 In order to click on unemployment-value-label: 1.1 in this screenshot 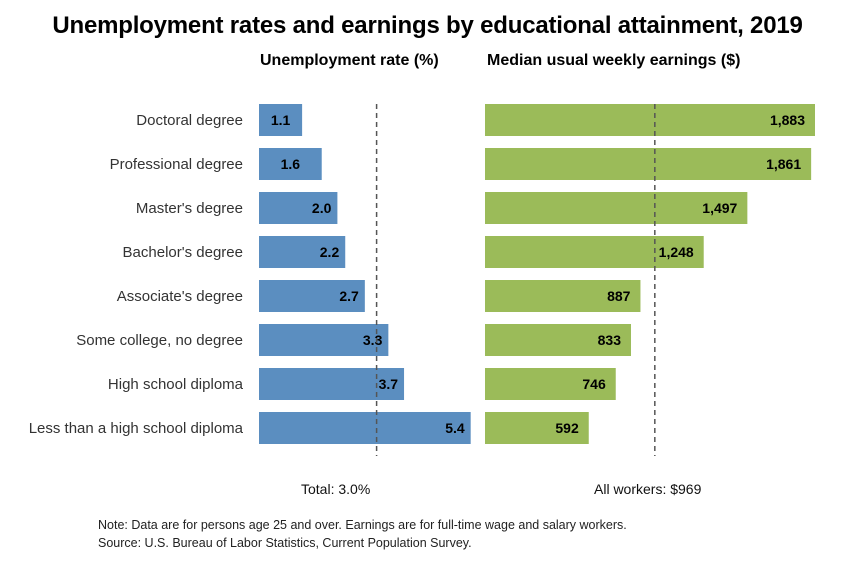, I will do `click(281, 120)`.